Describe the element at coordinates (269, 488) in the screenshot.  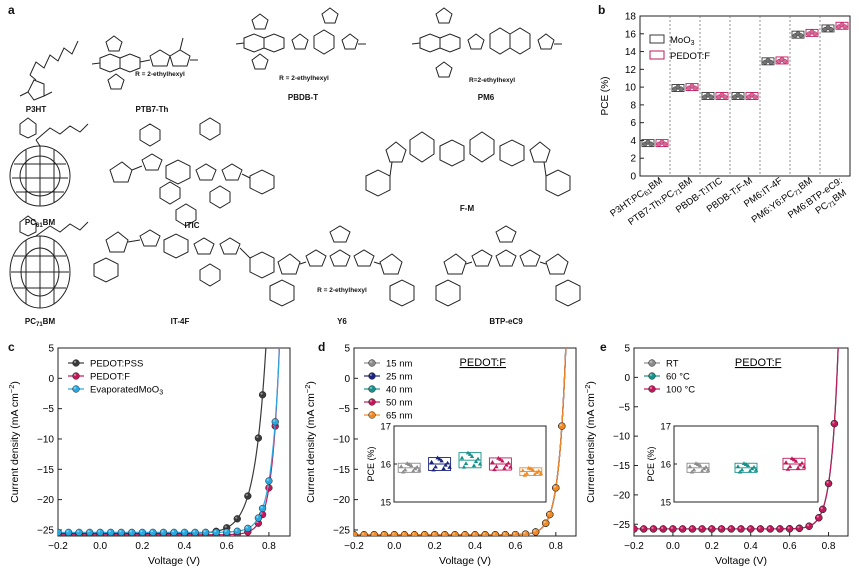
I see `series-1-marker` at that location.